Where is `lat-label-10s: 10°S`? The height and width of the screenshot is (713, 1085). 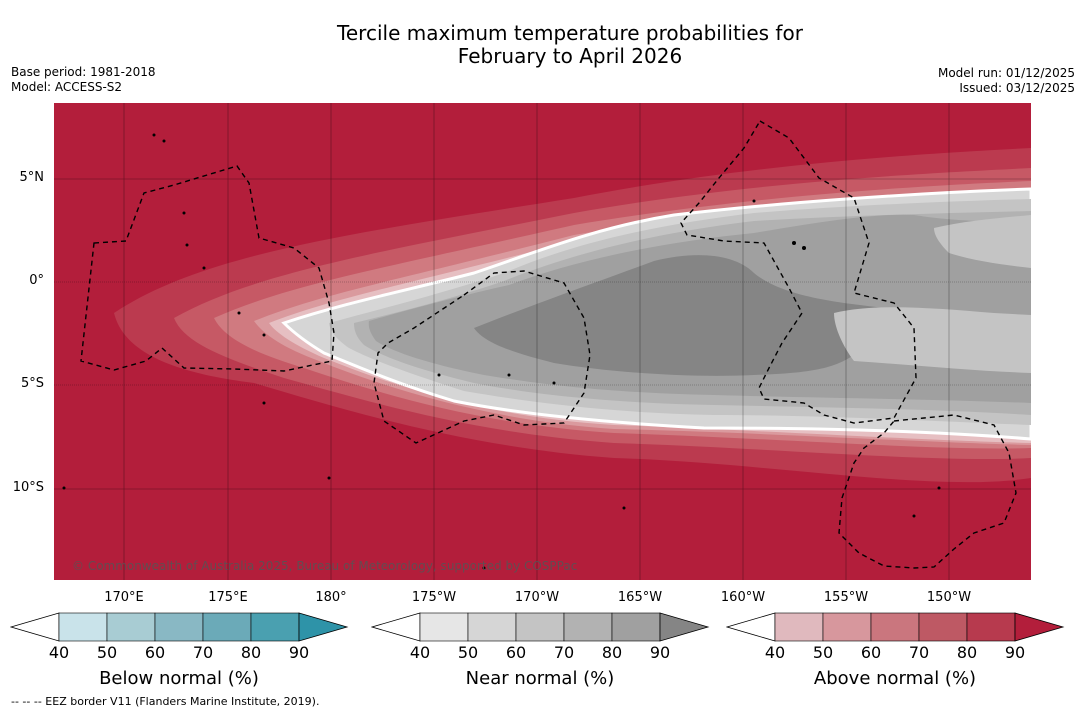
lat-label-10s: 10°S is located at coordinates (28, 487).